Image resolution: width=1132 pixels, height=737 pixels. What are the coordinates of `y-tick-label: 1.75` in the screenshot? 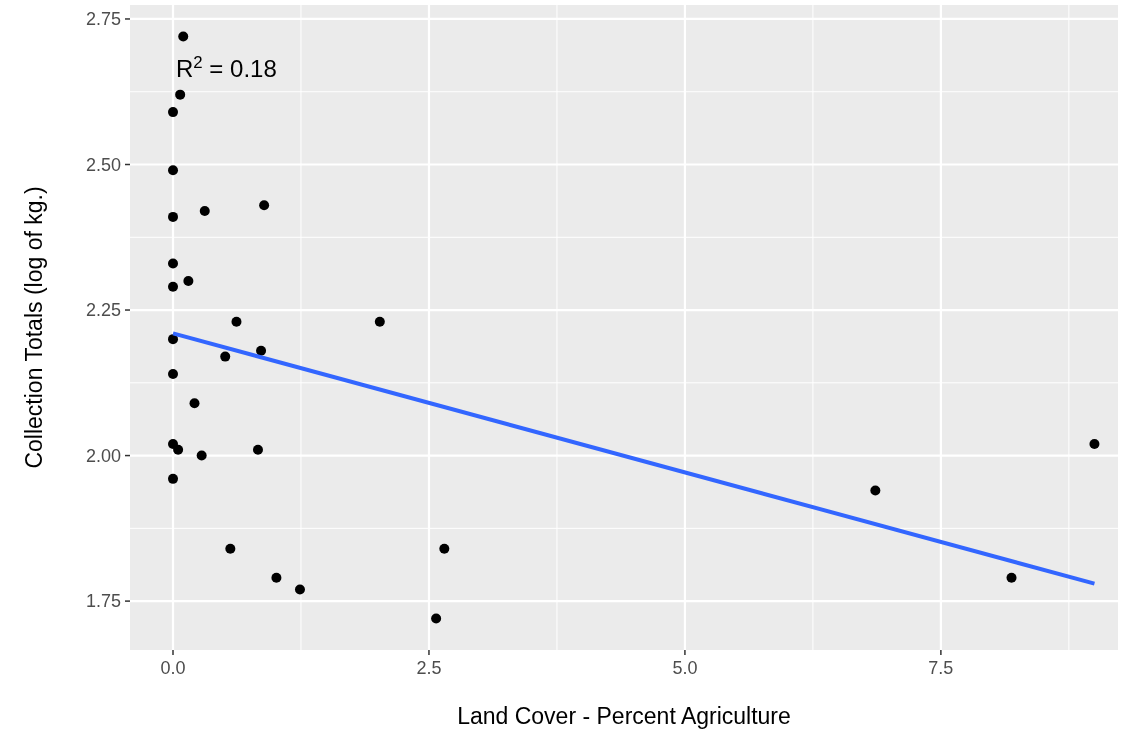 It's located at (103, 601).